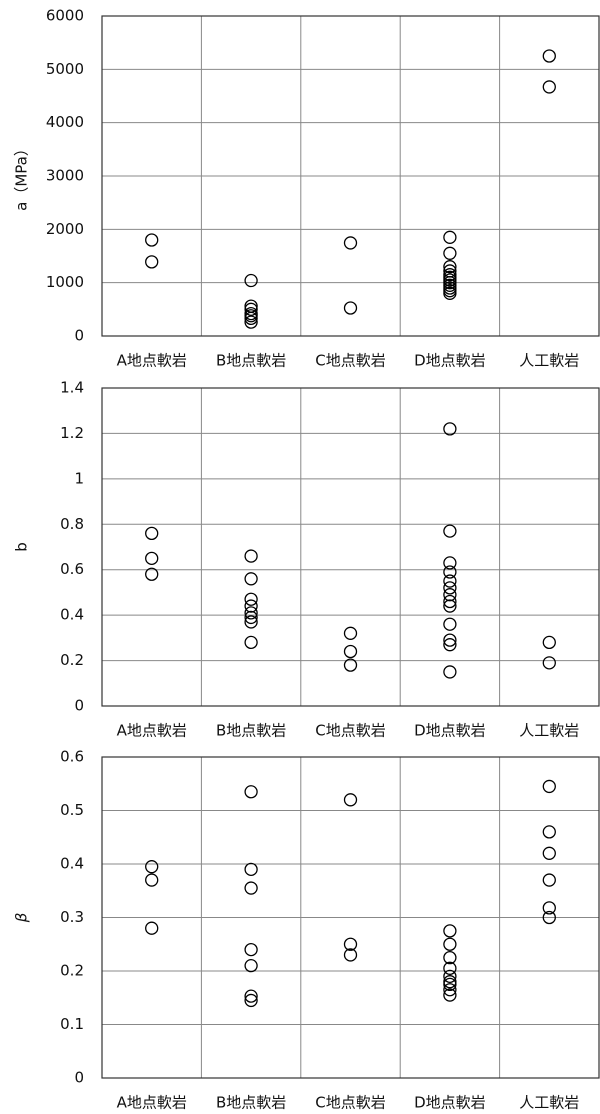 The width and height of the screenshot is (600, 1114). I want to click on y-tick-label: 0.3, so click(72, 917).